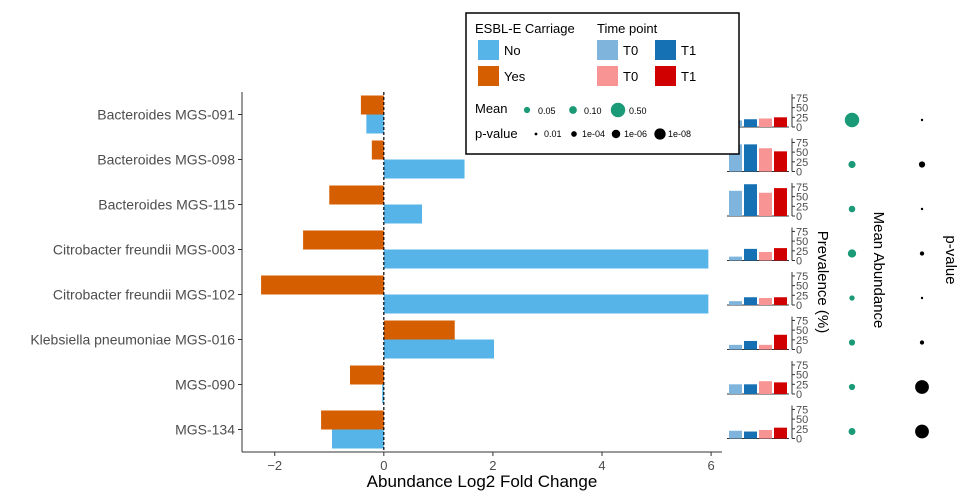 The width and height of the screenshot is (962, 491). What do you see at coordinates (166, 205) in the screenshot?
I see `category-label: Bacteroides MGS-115` at bounding box center [166, 205].